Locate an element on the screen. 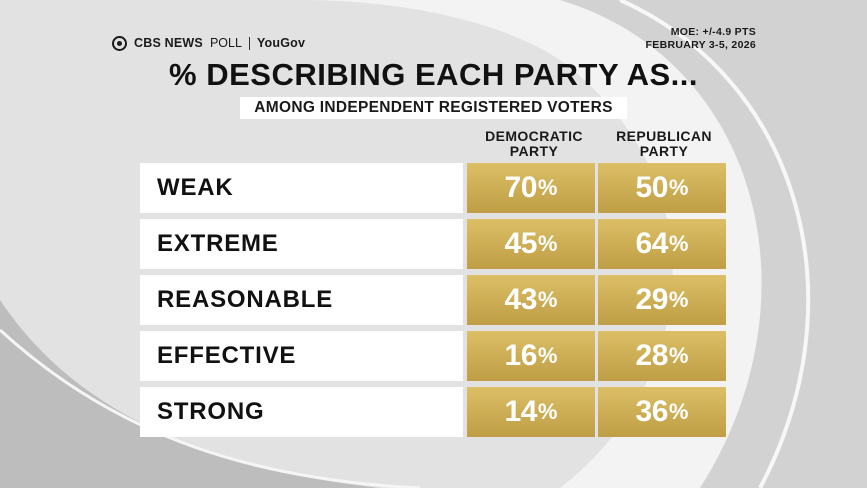 The height and width of the screenshot is (488, 867). brand-divider is located at coordinates (249, 43).